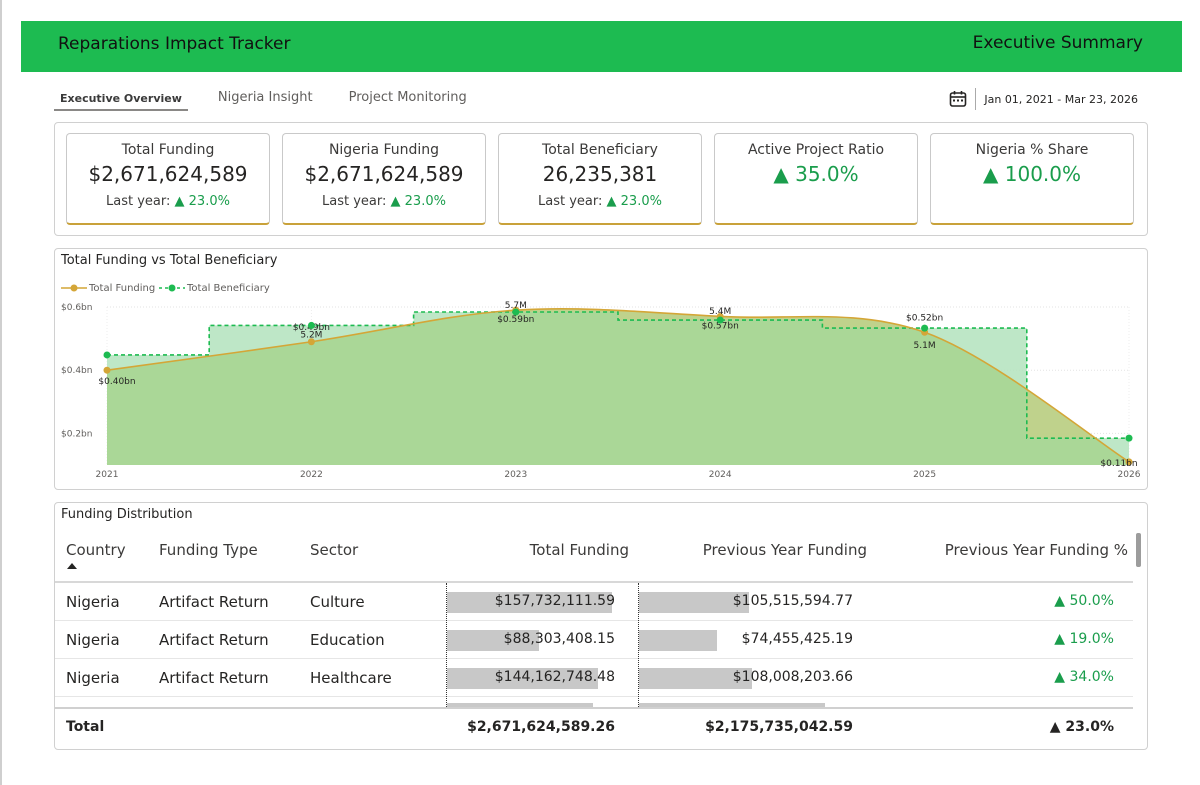 This screenshot has height=785, width=1200. I want to click on x-tick-label: 2026, so click(1129, 475).